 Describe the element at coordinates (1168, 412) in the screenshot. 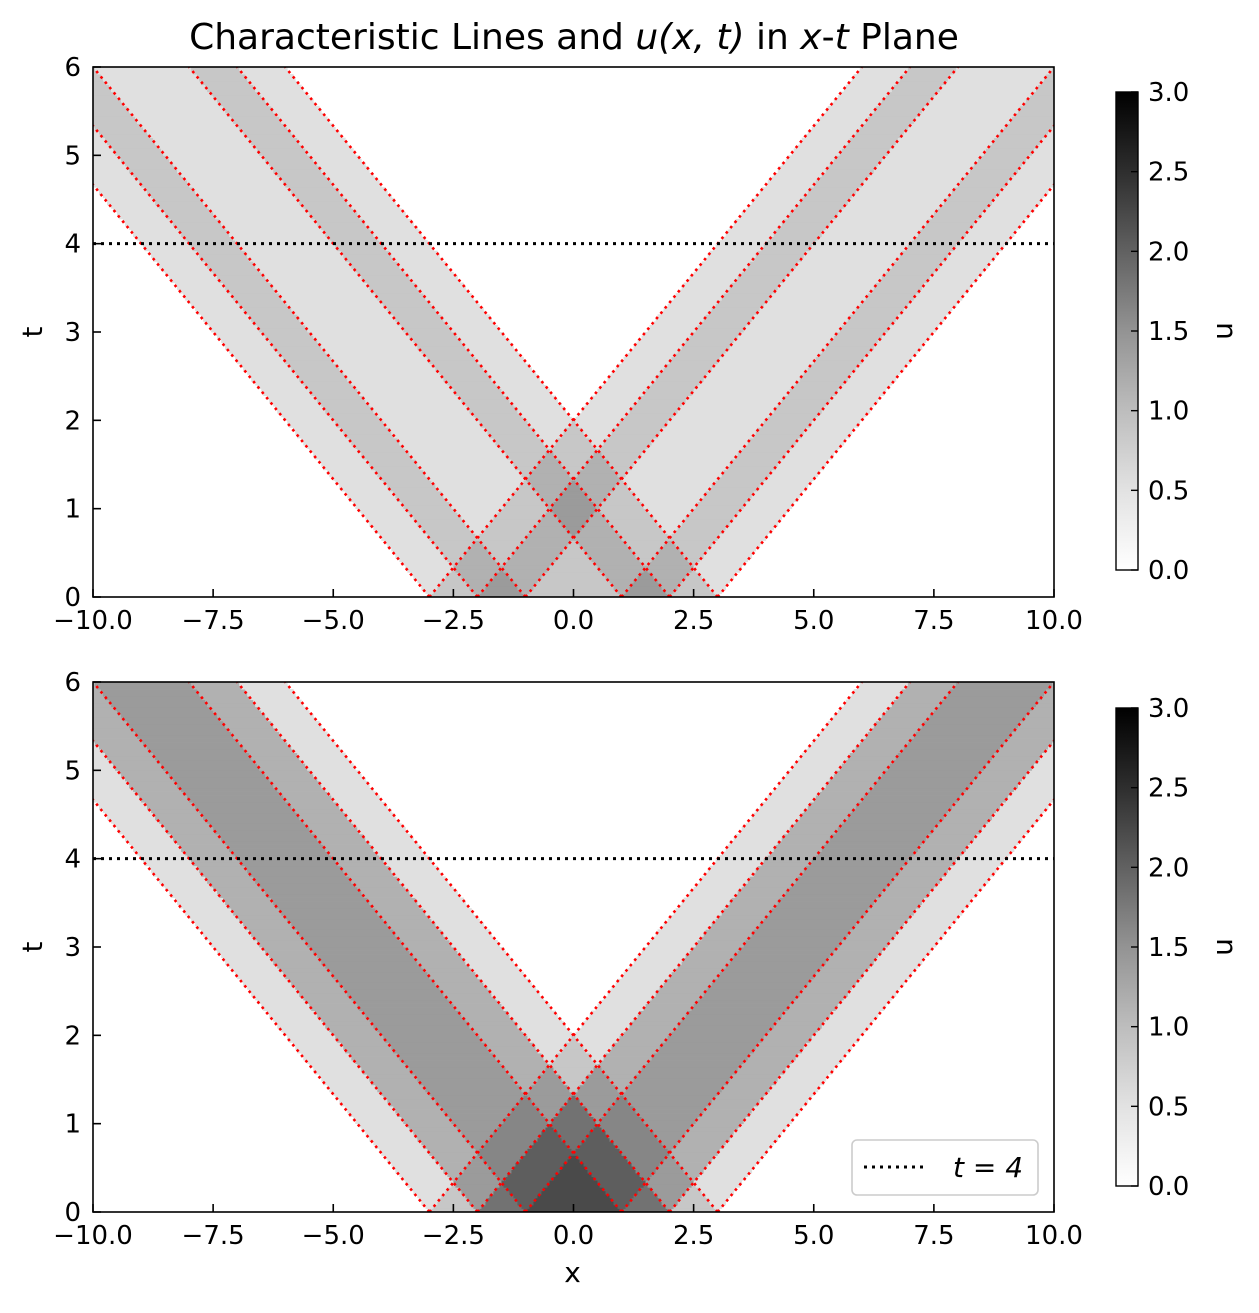

I see `colorbar-tick-label: 1.0` at that location.